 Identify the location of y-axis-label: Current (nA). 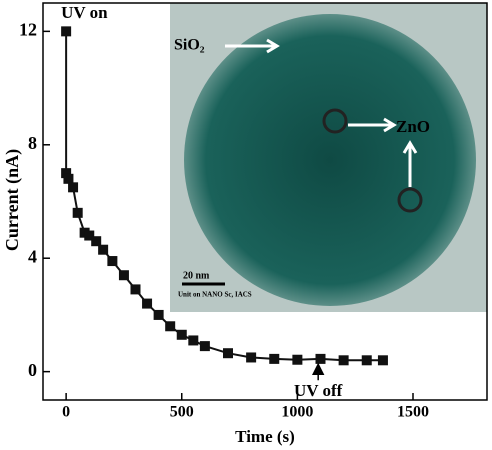
(12, 200).